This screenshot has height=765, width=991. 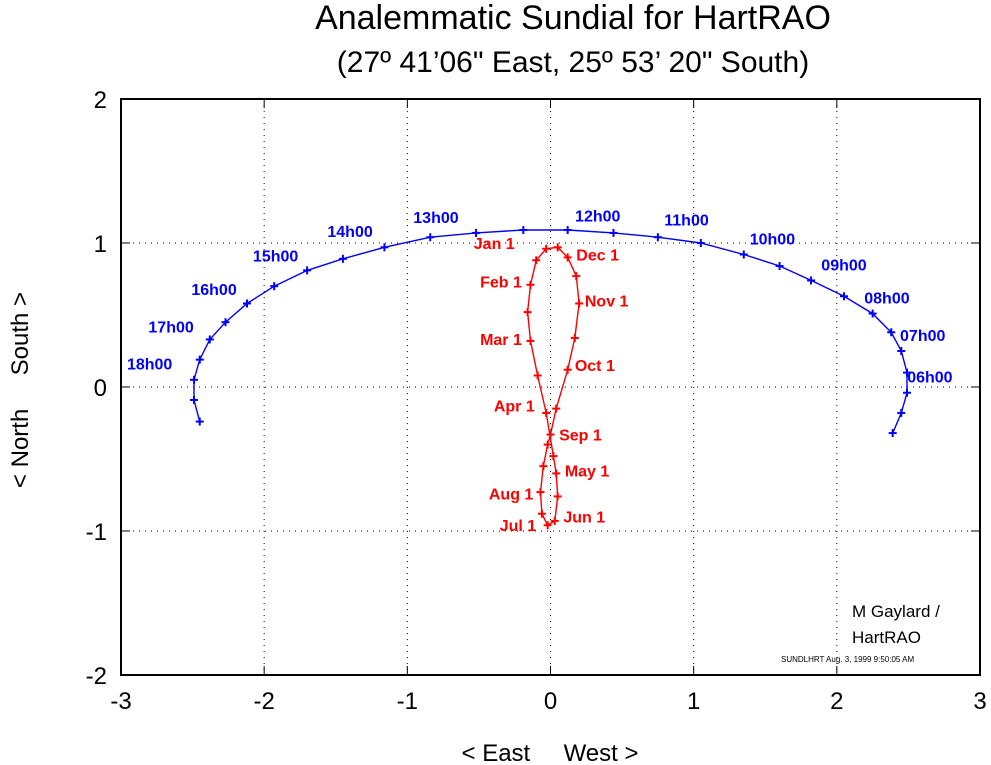 What do you see at coordinates (595, 366) in the screenshot?
I see `date-label: Oct 1` at bounding box center [595, 366].